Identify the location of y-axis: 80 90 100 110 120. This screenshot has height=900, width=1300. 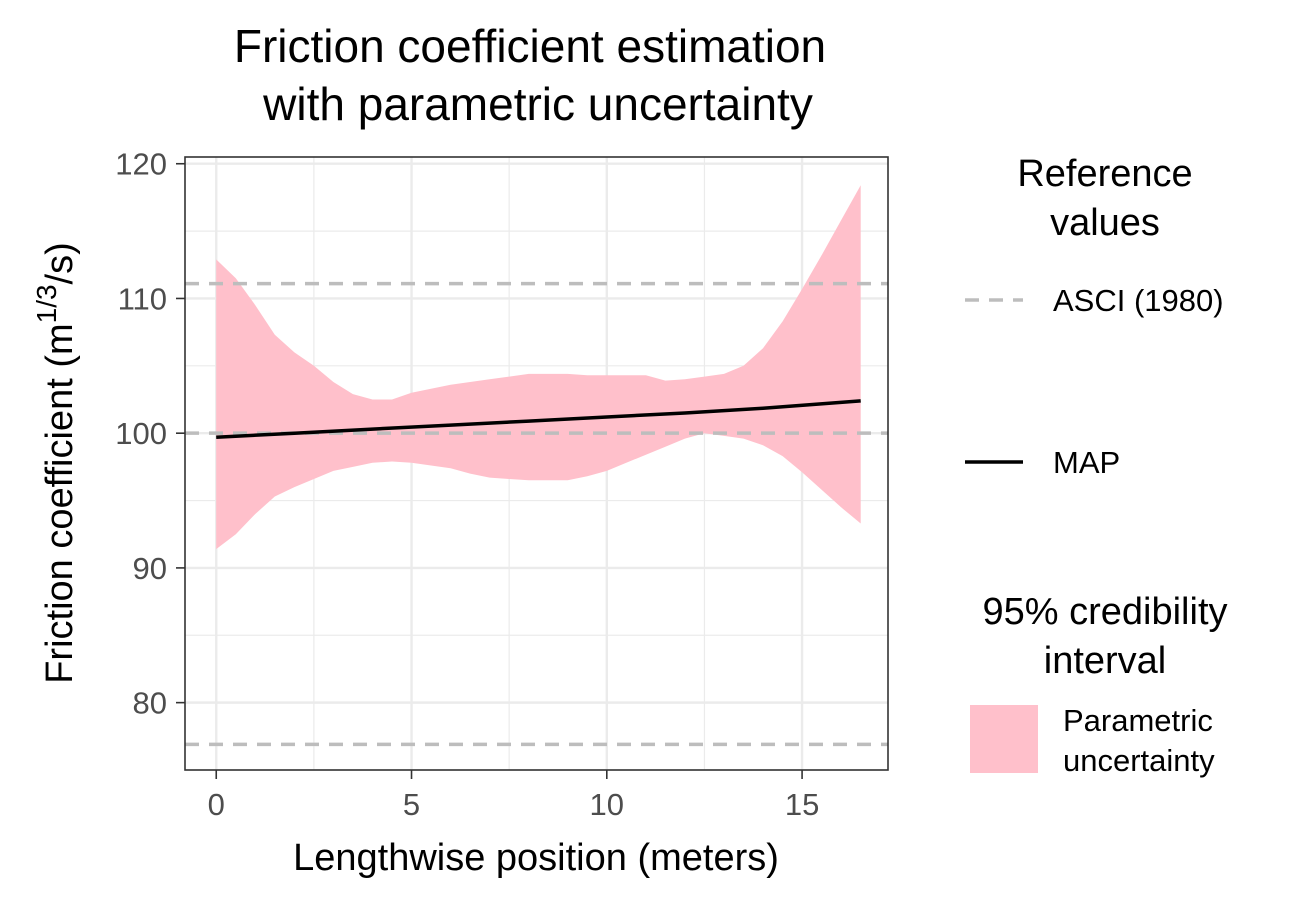
(150, 434).